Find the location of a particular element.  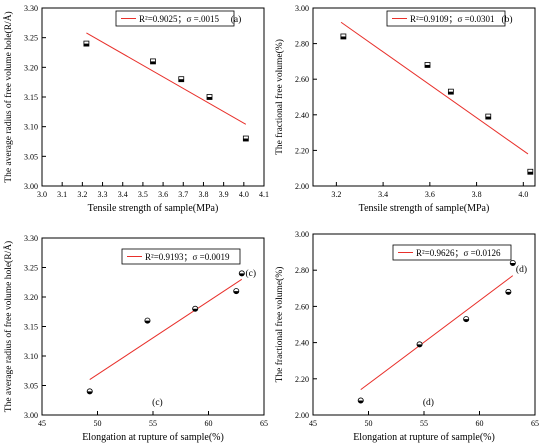

x-tick-label: 3.3 is located at coordinates (103, 194).